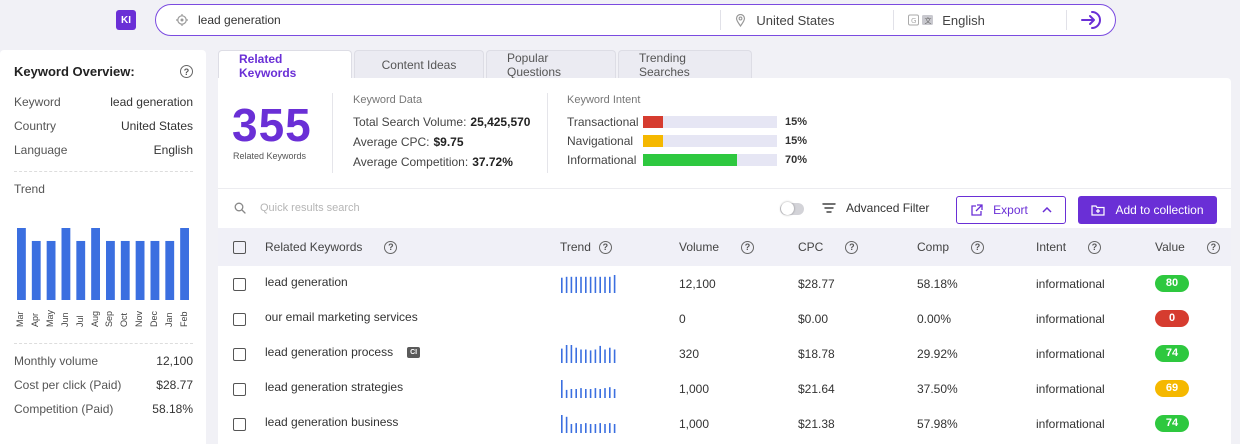 This screenshot has width=1240, height=444. What do you see at coordinates (551, 64) in the screenshot?
I see `tab-popular-questions: Popular Questions` at bounding box center [551, 64].